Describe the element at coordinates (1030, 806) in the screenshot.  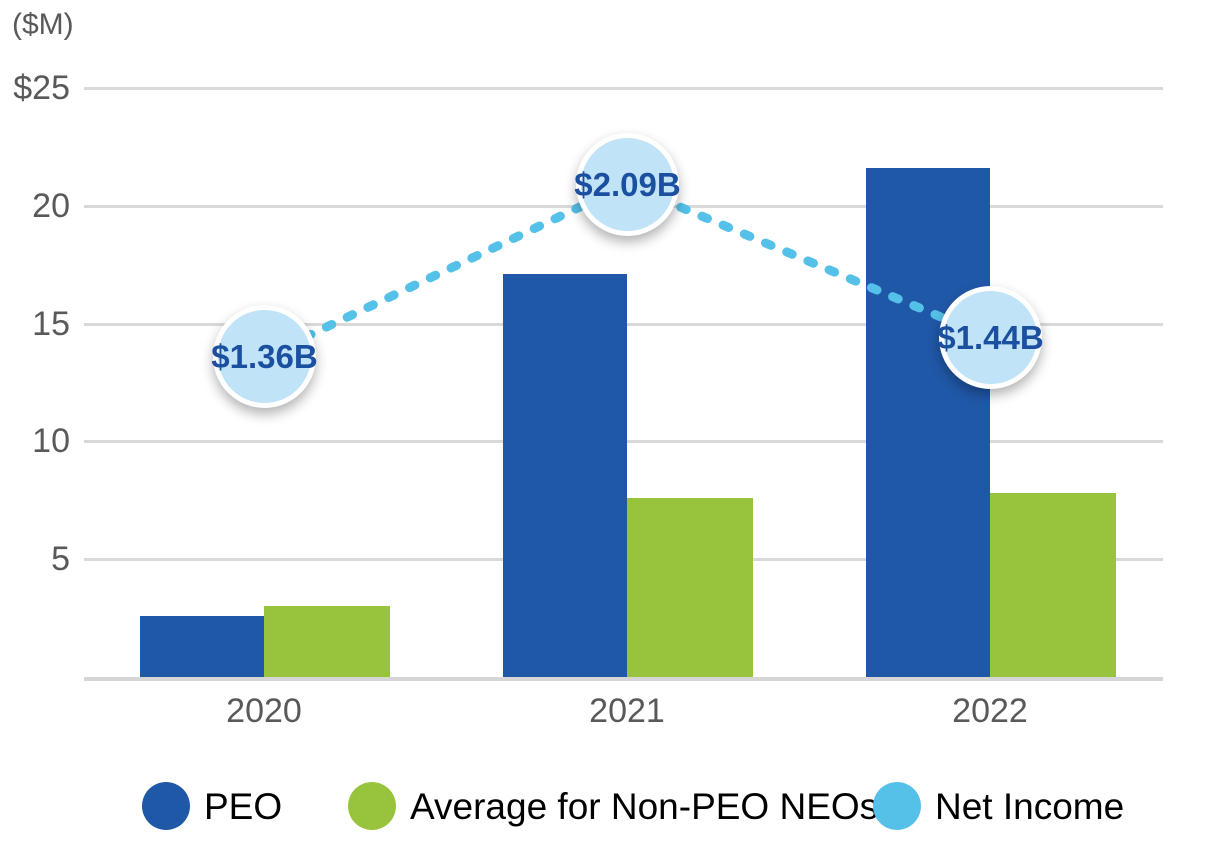
I see `legend-label-net-income: Net Income` at that location.